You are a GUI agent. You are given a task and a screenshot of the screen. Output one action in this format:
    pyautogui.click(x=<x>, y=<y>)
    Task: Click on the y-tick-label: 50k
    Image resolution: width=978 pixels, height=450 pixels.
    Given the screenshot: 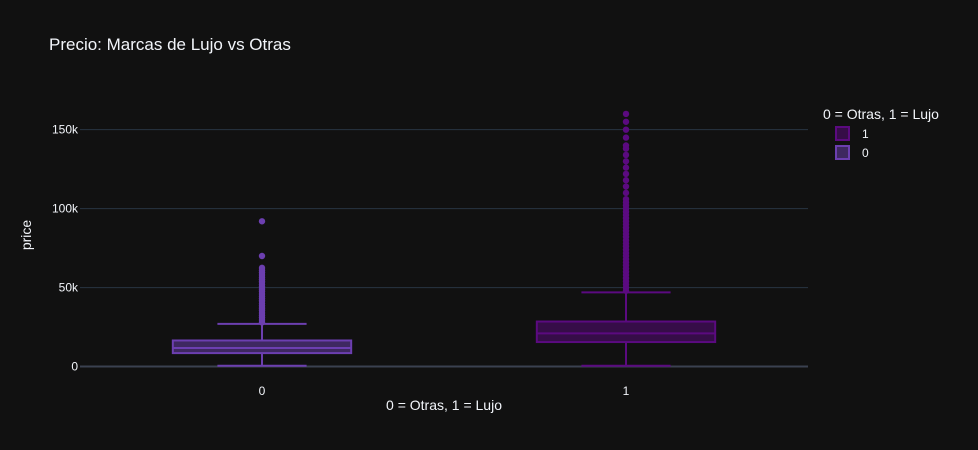 What is the action you would take?
    pyautogui.click(x=69, y=288)
    